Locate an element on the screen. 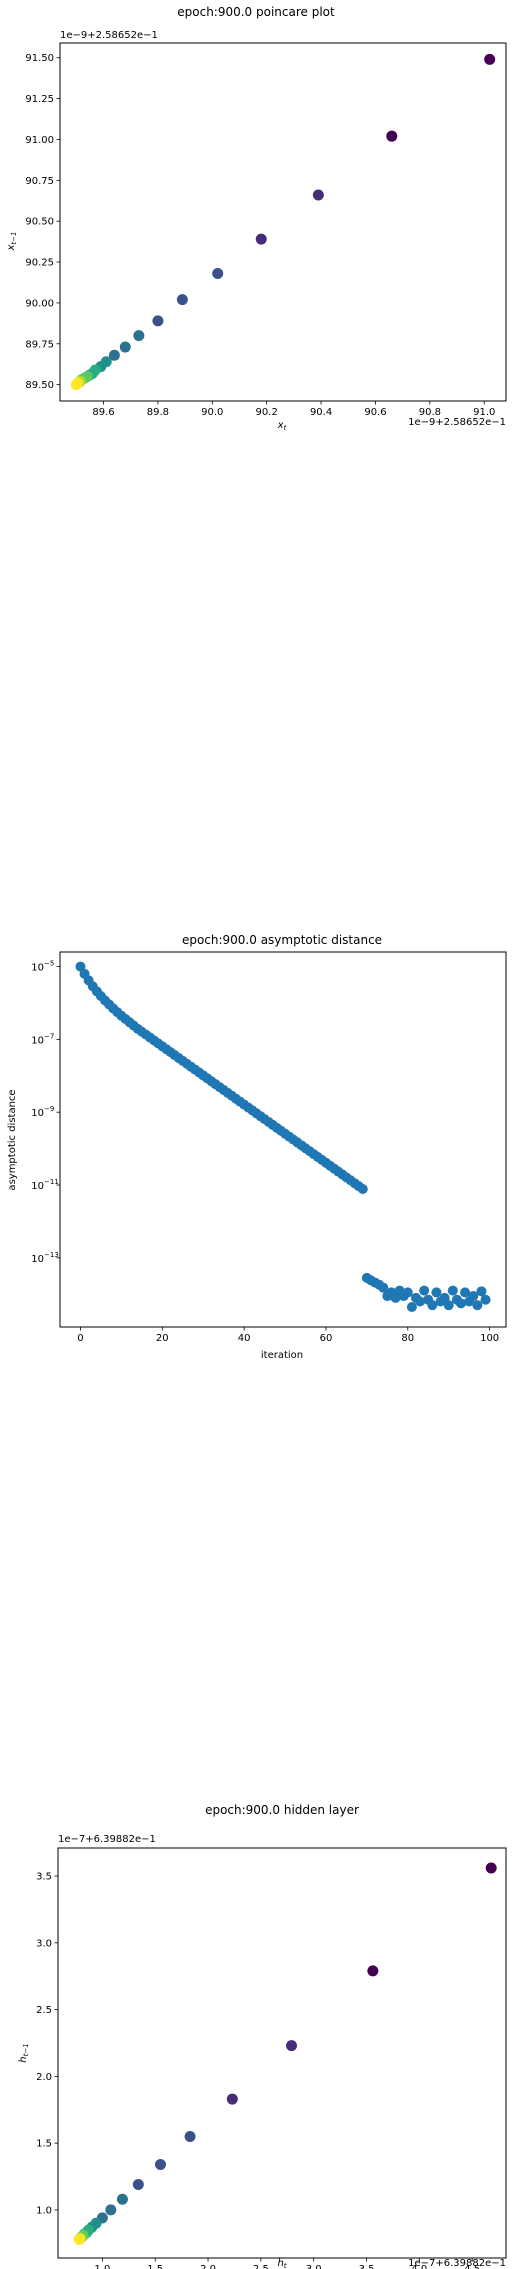 The height and width of the screenshot is (2269, 512). x-tick-label: 90.8 is located at coordinates (430, 412).